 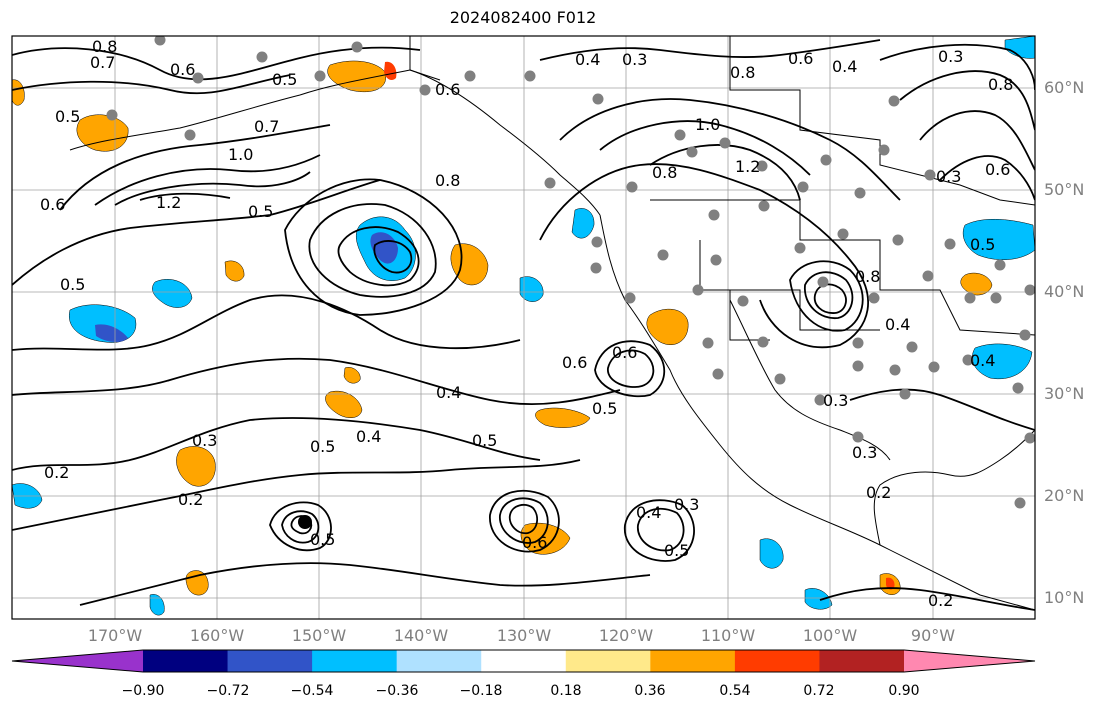 I want to click on lat-label: 60°N, so click(x=1064, y=87).